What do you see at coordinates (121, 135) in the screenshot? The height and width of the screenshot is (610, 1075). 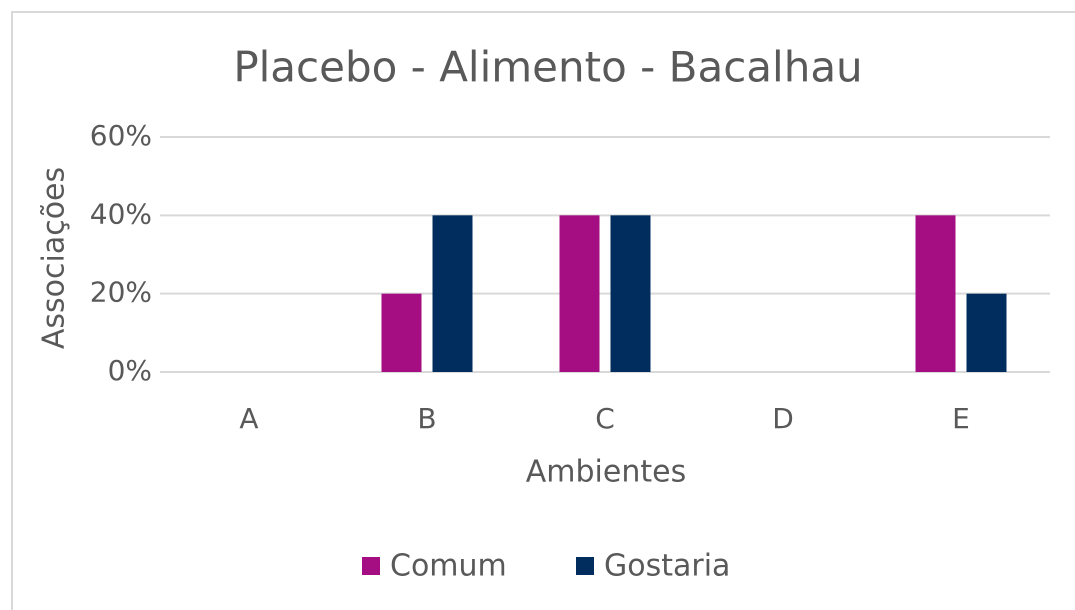 I see `y-tick-label: 60%` at bounding box center [121, 135].